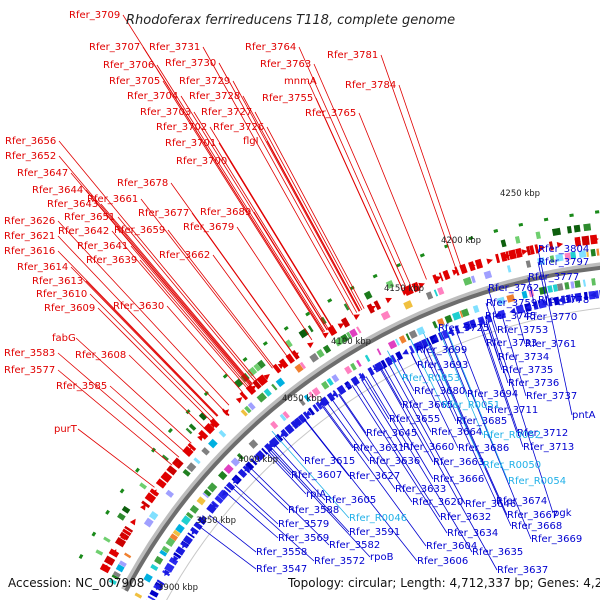 The height and width of the screenshot is (600, 600). I want to click on minus-gene-label: Rfer_3761, so click(550, 344).